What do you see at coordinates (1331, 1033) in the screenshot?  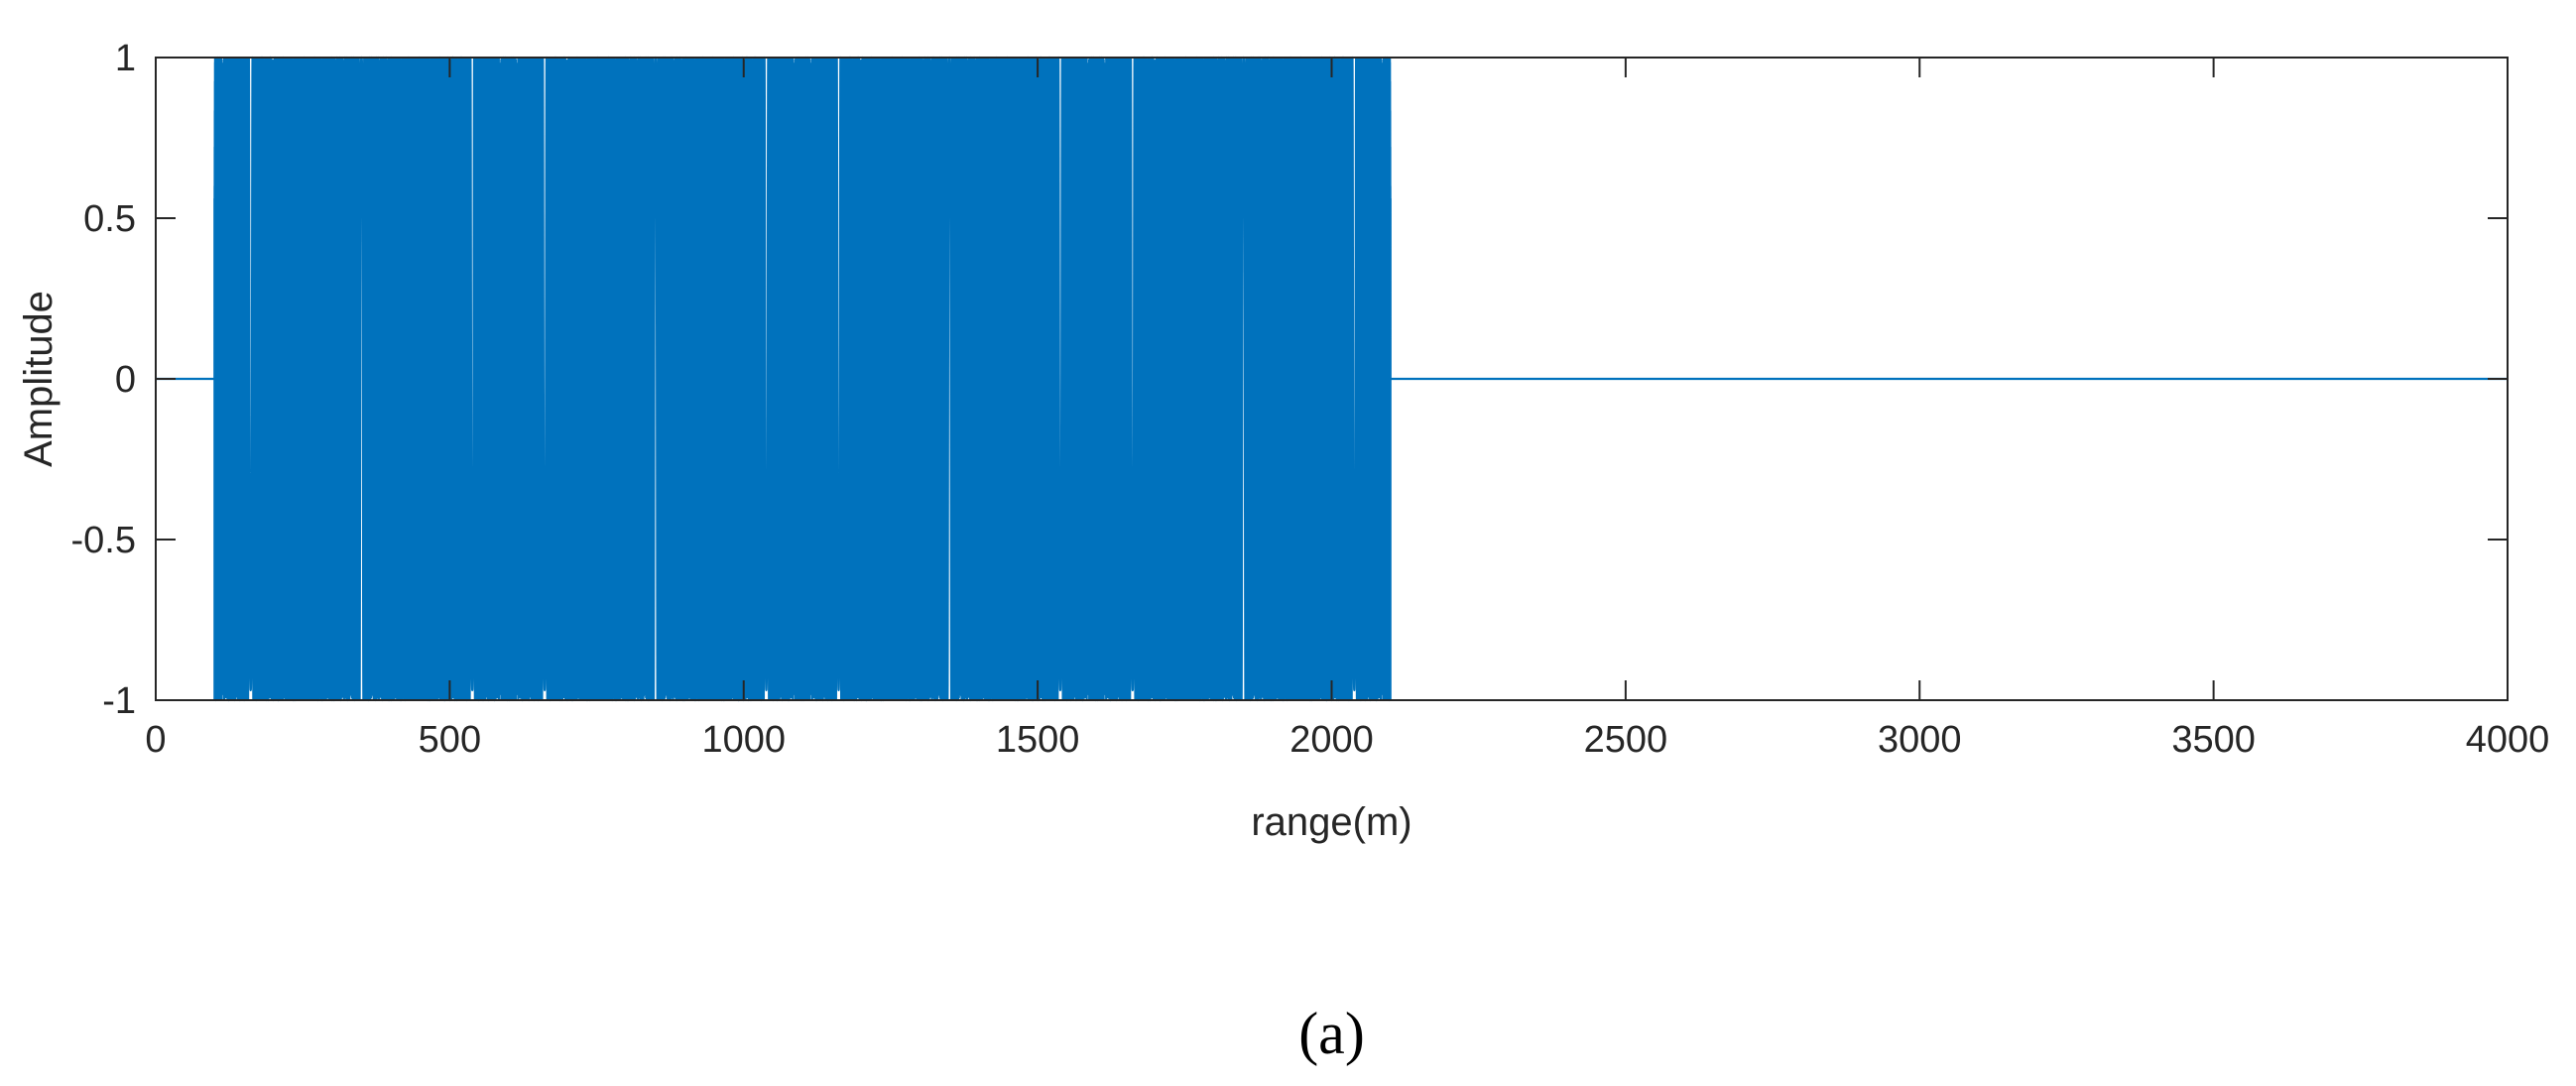 I see `panel-label: (a)` at bounding box center [1331, 1033].